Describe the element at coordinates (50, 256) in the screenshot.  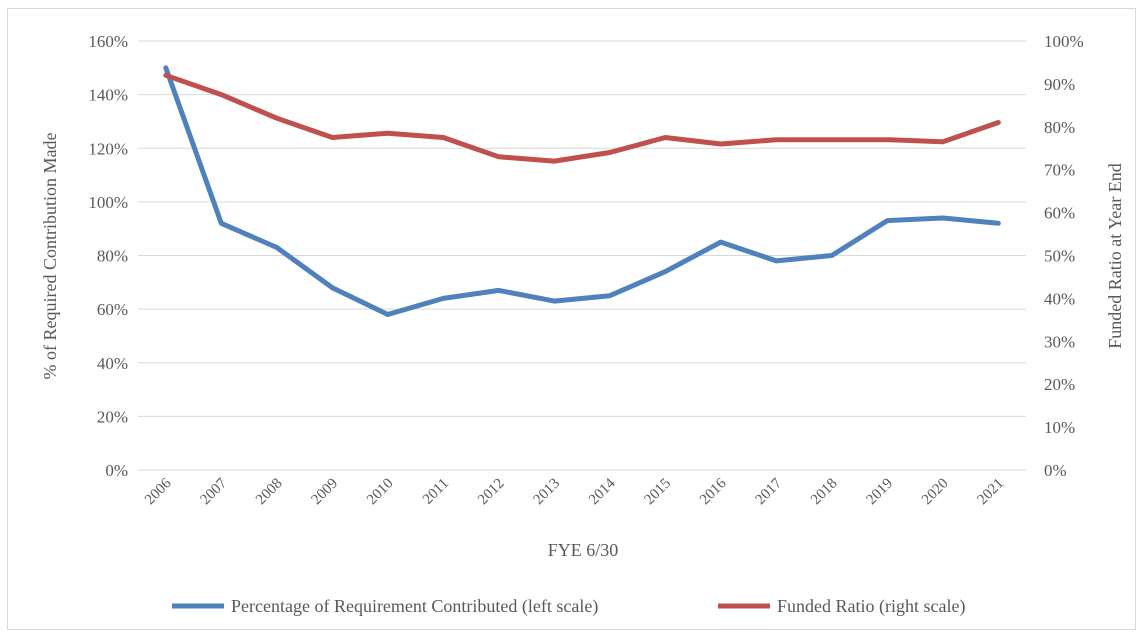
I see `left-axis-title: % of Required Contribution Made` at that location.